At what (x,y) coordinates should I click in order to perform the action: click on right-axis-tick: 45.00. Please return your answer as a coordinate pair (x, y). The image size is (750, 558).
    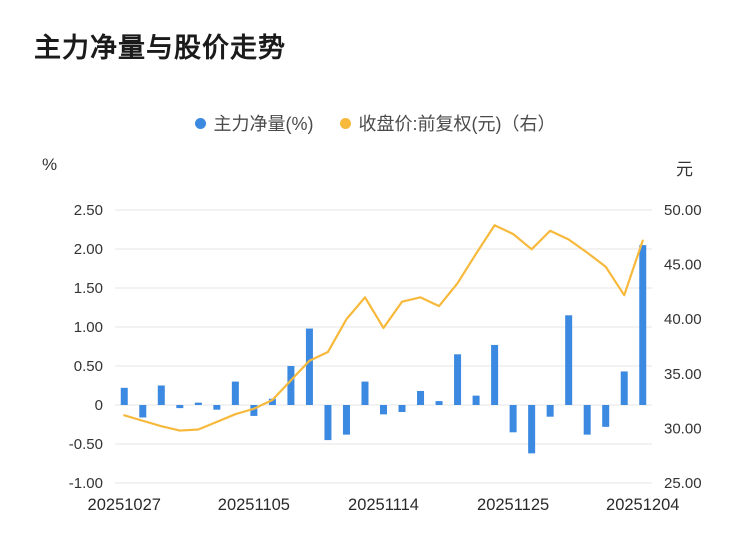
    Looking at the image, I should click on (683, 265).